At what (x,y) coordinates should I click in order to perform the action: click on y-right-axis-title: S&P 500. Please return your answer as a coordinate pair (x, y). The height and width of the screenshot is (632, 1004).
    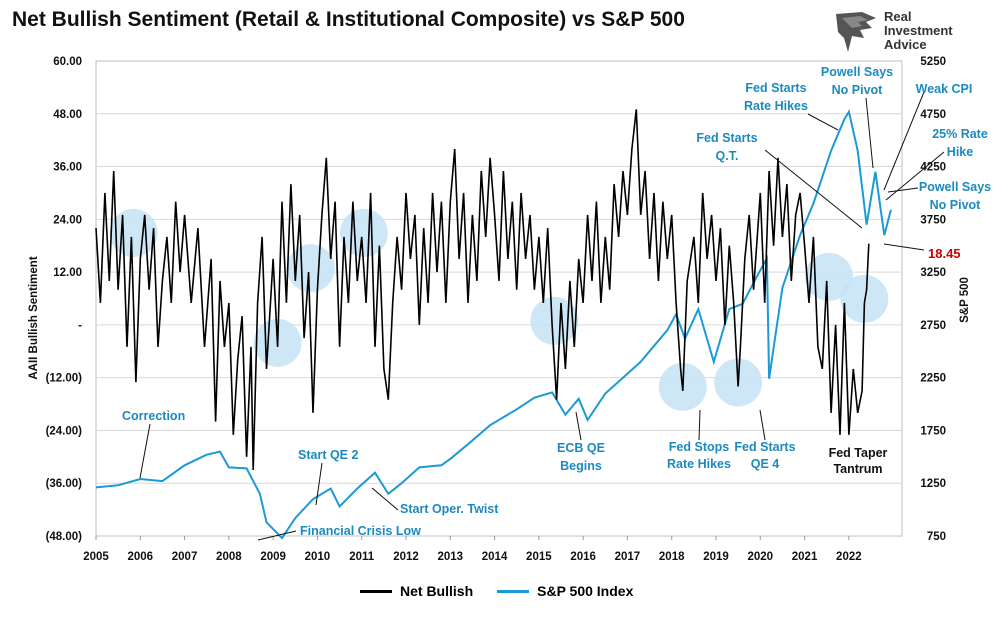
    Looking at the image, I should click on (965, 300).